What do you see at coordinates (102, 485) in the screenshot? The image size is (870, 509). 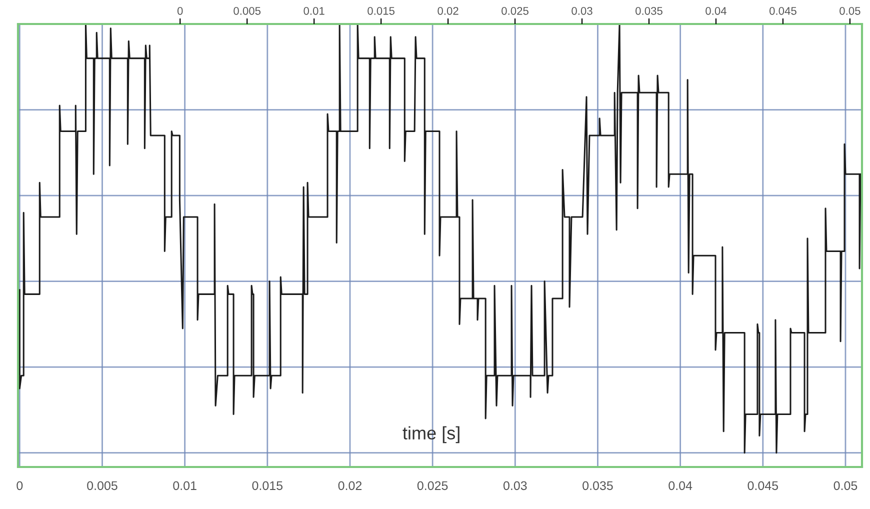 I see `x-tick-label: 0.005` at bounding box center [102, 485].